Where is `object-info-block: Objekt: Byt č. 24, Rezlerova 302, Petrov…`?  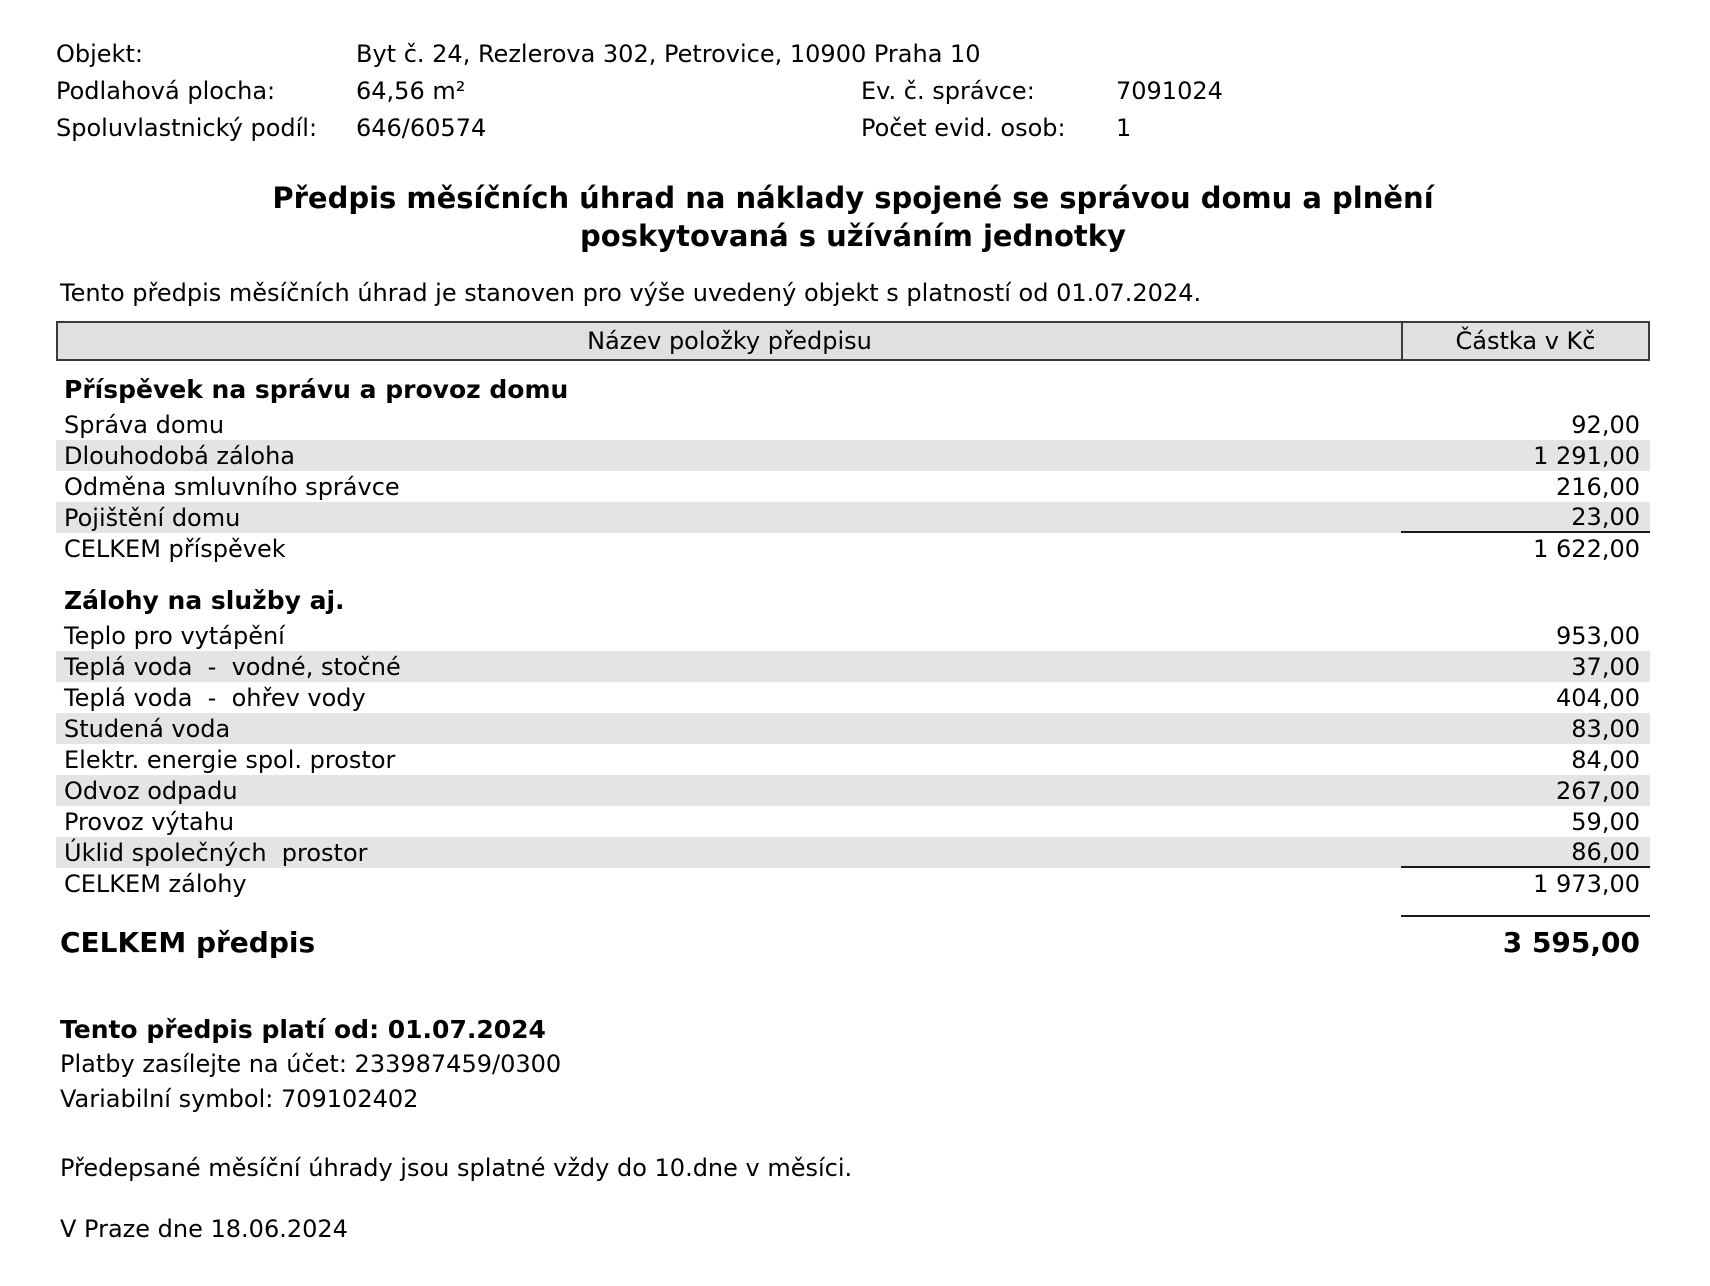
object-info-block: Objekt: Byt č. 24, Rezlerova 302, Petrov… is located at coordinates (853, 91).